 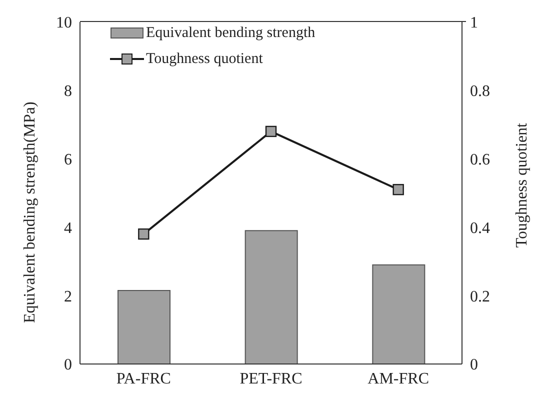 I want to click on legend-label: Equivalent bending strength, so click(x=231, y=33).